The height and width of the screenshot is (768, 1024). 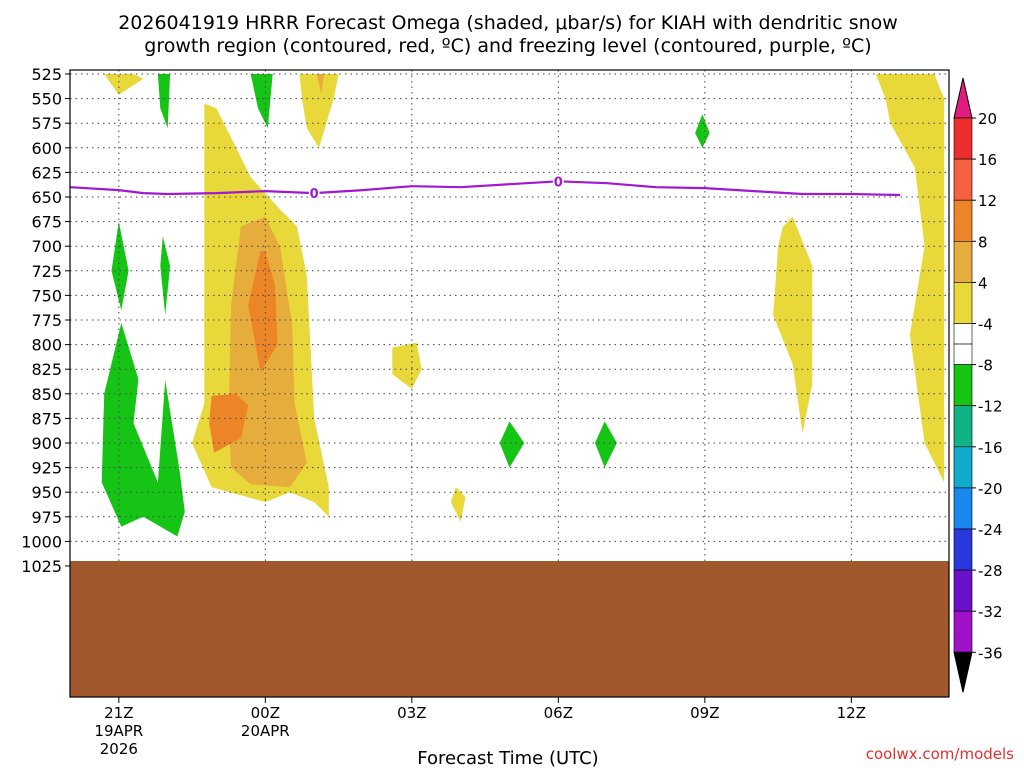 I want to click on freezing-level: 00, so click(x=485, y=189).